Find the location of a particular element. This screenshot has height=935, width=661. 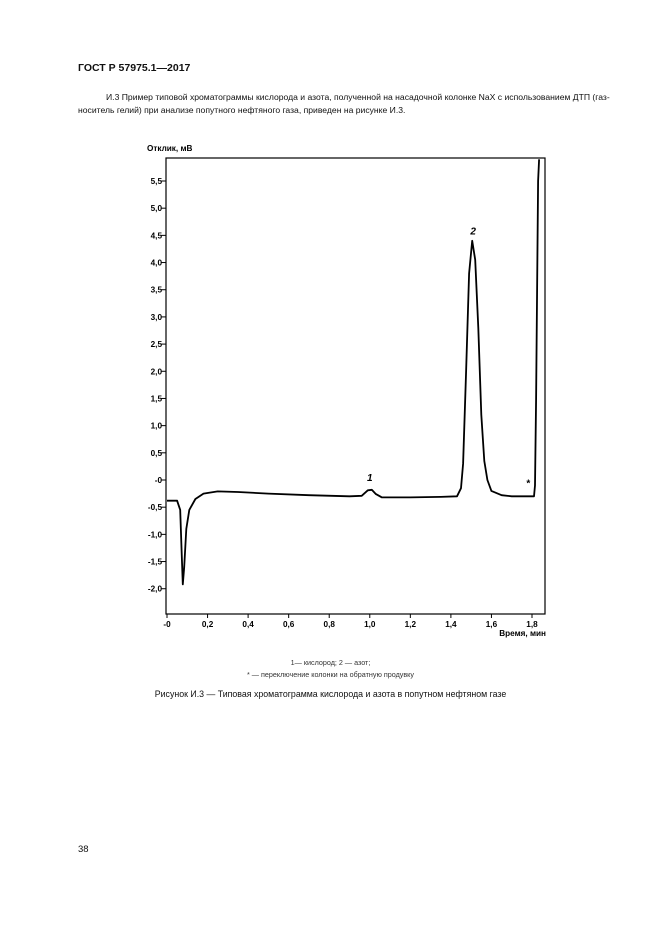

y-tick-label: -0 is located at coordinates (159, 480).